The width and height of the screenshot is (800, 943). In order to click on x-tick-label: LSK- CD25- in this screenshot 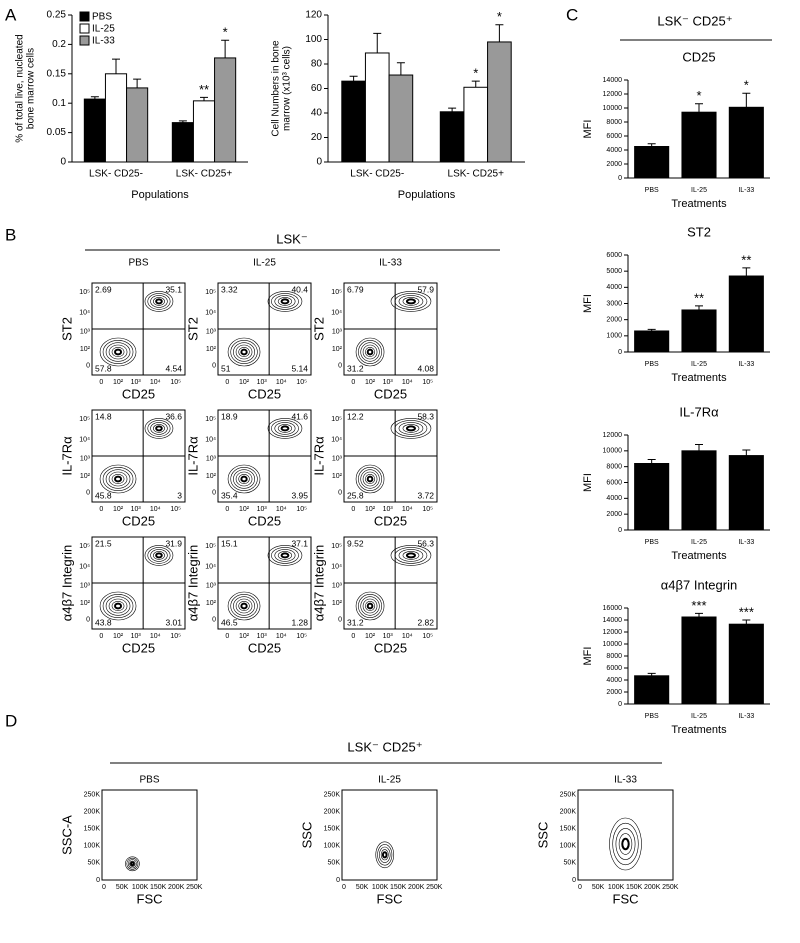, I will do `click(377, 174)`.